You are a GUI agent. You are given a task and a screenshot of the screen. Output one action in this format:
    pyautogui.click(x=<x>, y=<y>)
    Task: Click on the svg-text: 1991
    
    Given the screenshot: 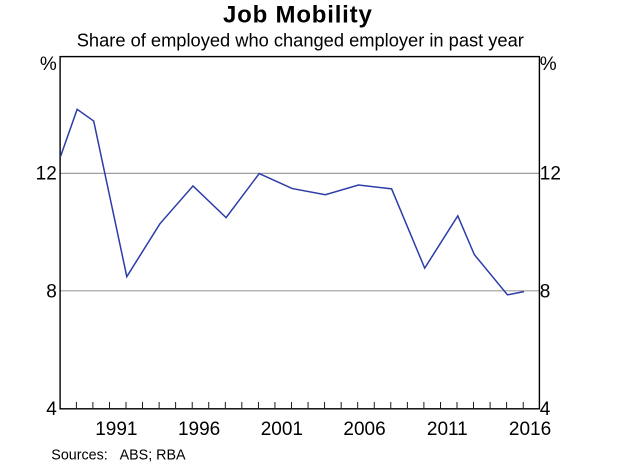 What is the action you would take?
    pyautogui.click(x=116, y=429)
    